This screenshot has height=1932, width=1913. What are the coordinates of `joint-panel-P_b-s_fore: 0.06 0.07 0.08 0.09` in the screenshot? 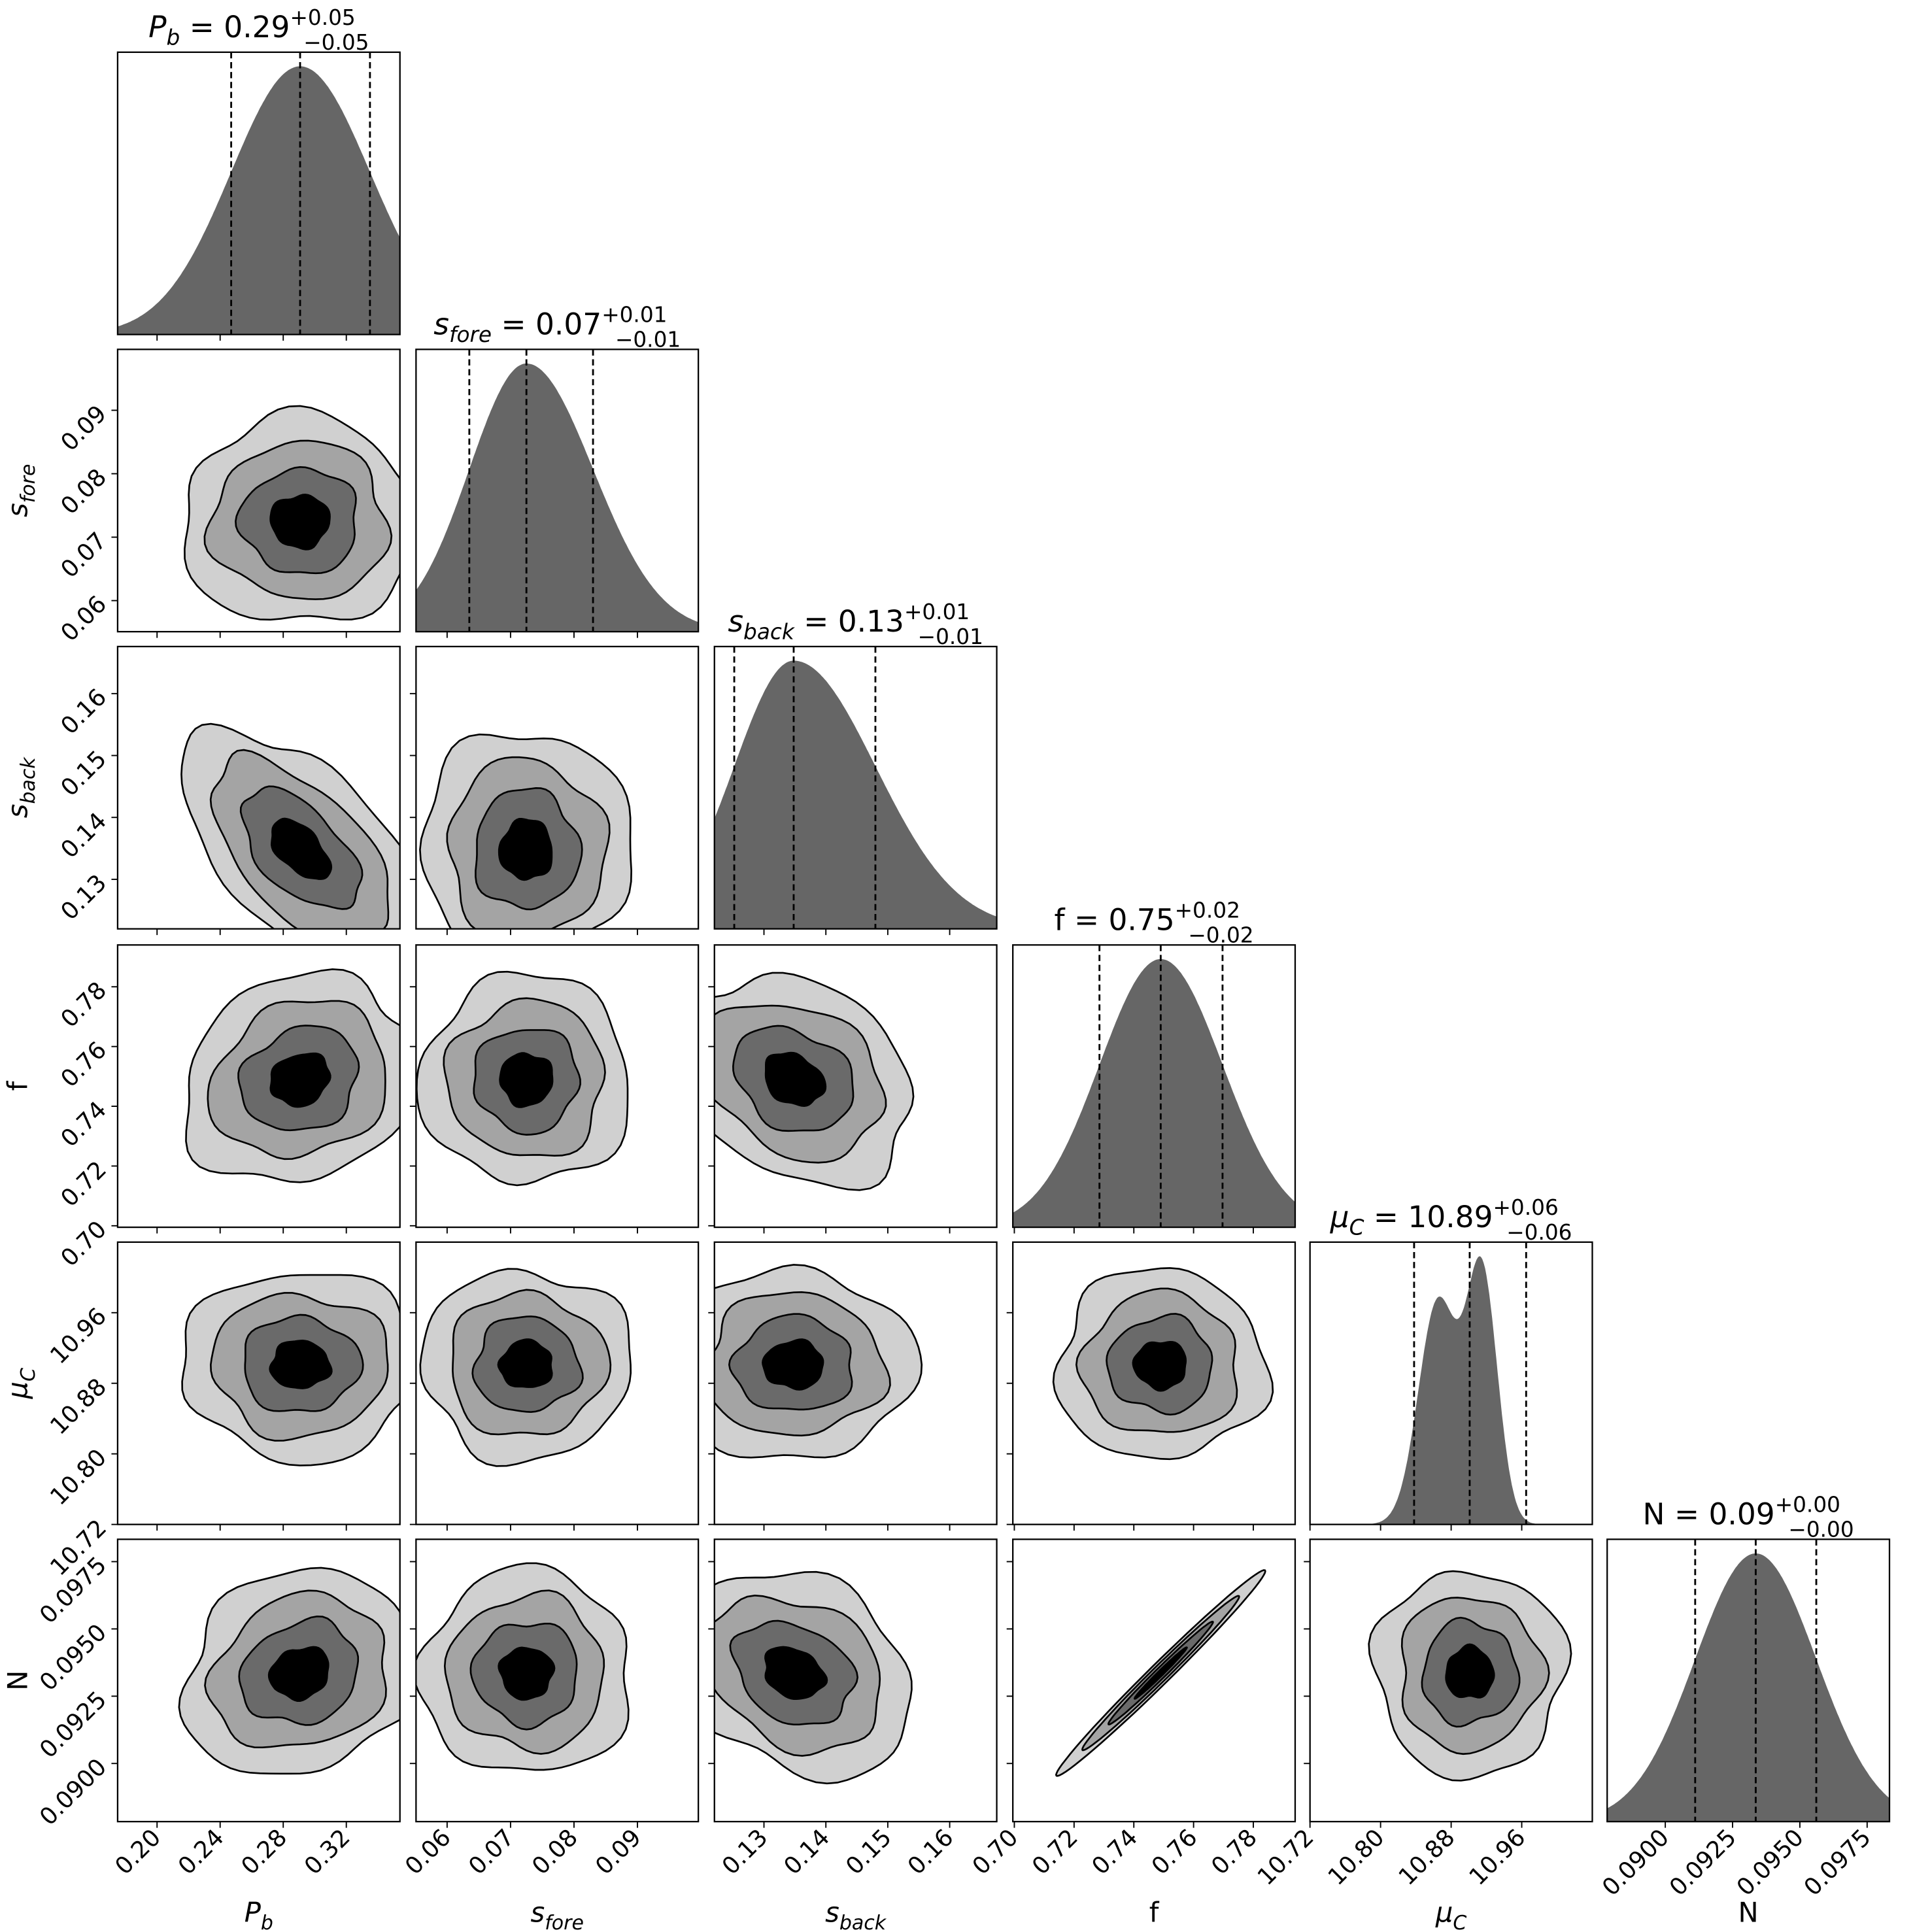 It's located at (228, 497).